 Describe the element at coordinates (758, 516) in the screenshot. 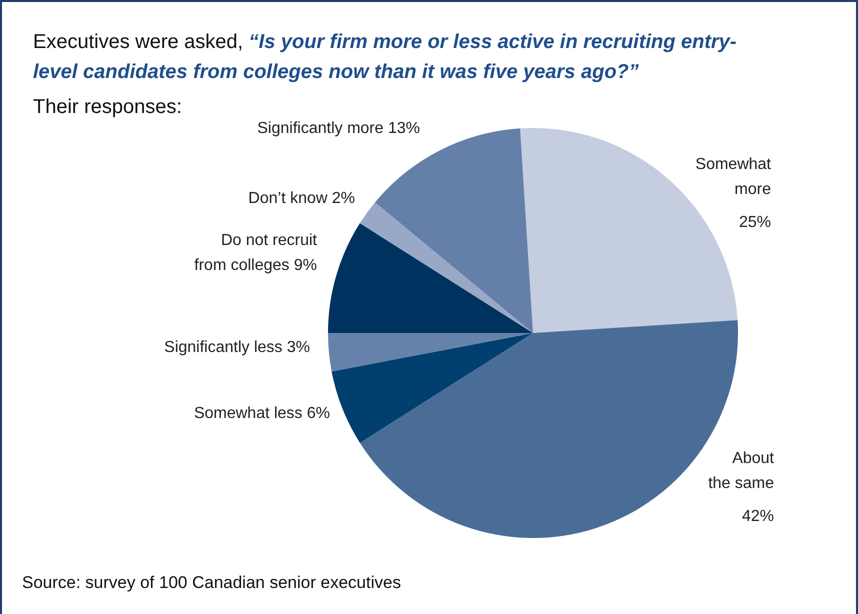

I see `data-label: 42%` at that location.